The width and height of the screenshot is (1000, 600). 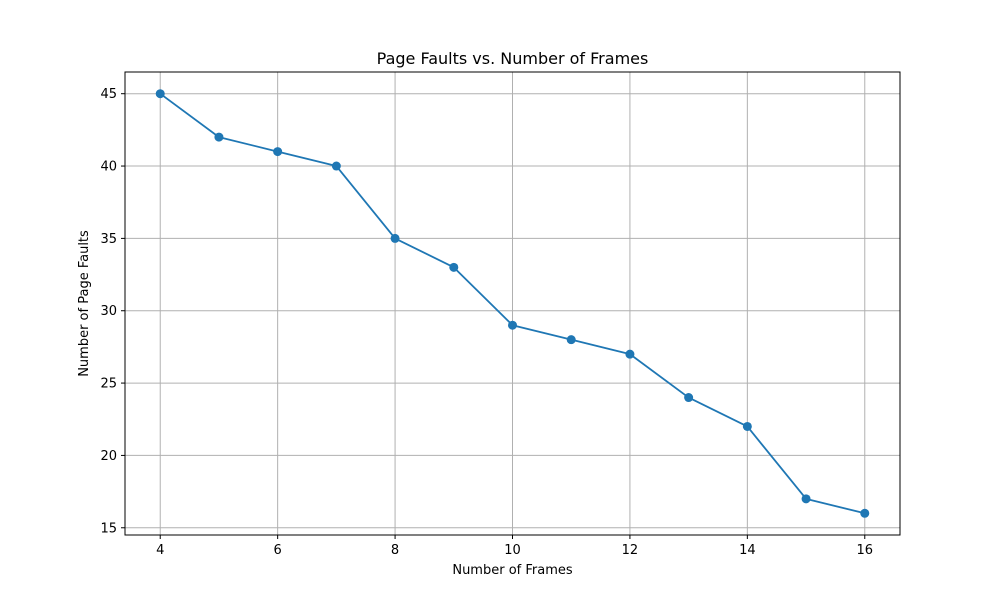 I want to click on x-tick-label: 8, so click(x=395, y=550).